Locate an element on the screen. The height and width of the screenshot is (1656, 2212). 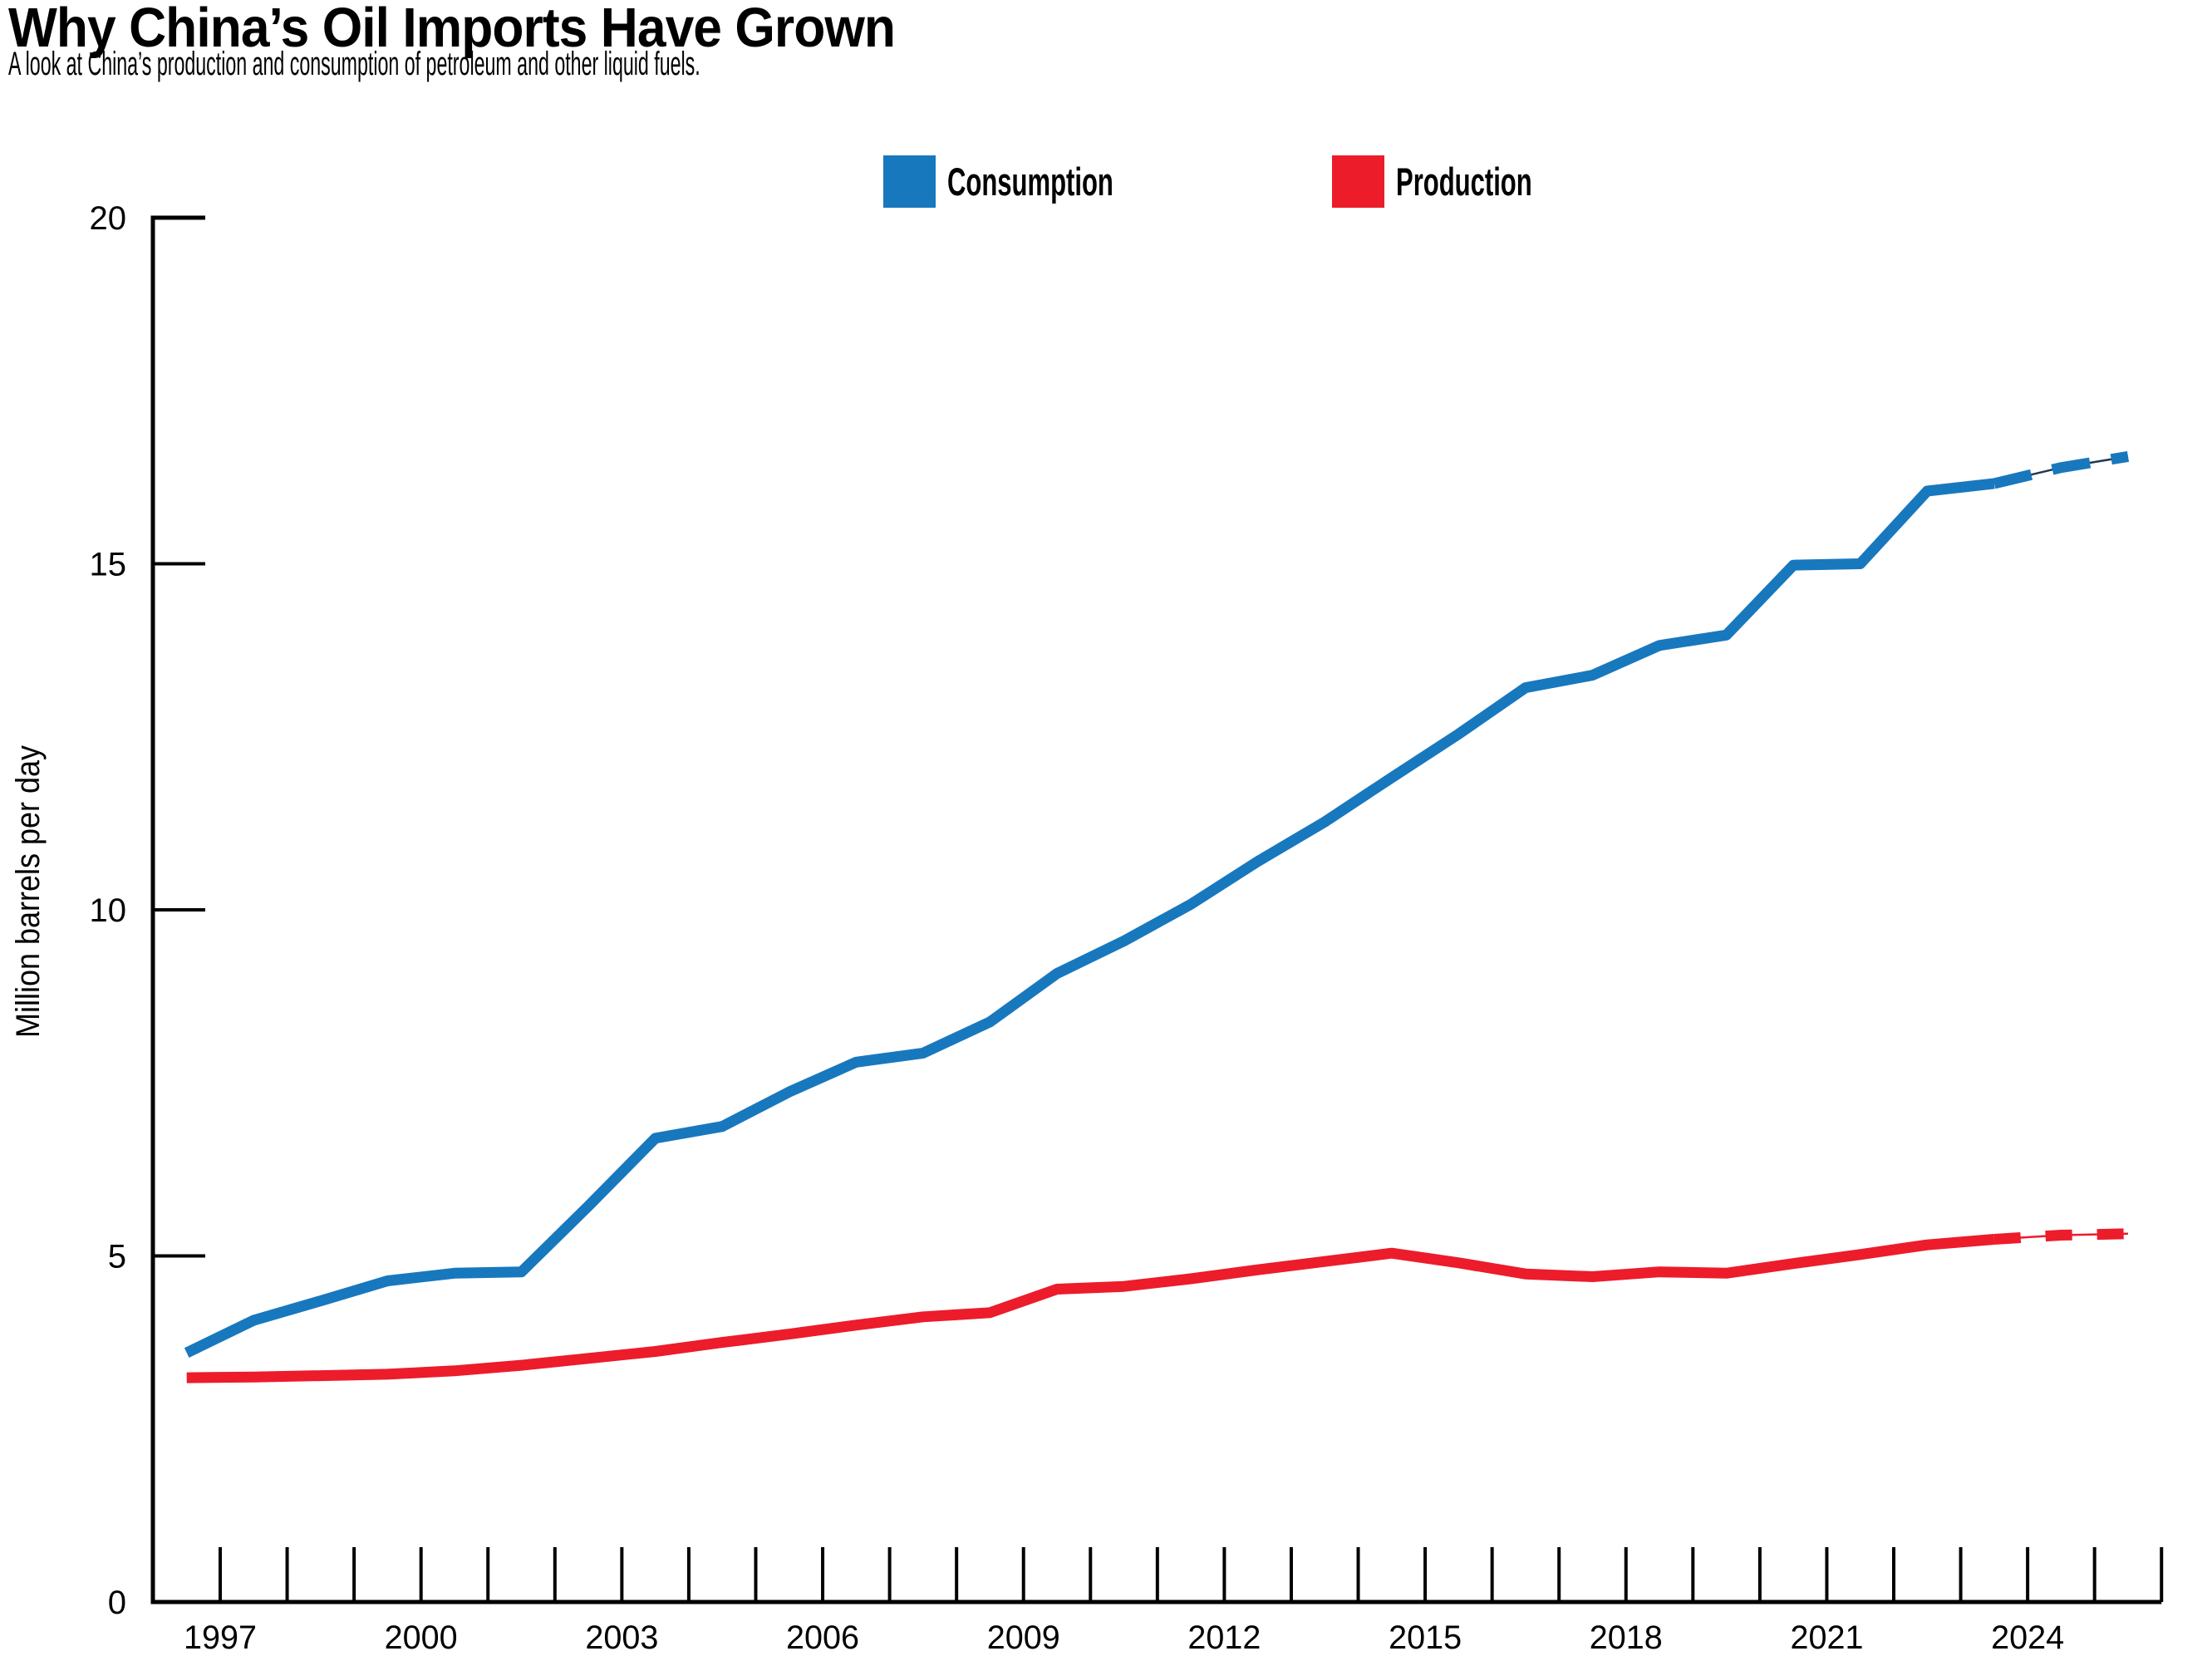
x-tick-label: 2000 is located at coordinates (422, 1637).